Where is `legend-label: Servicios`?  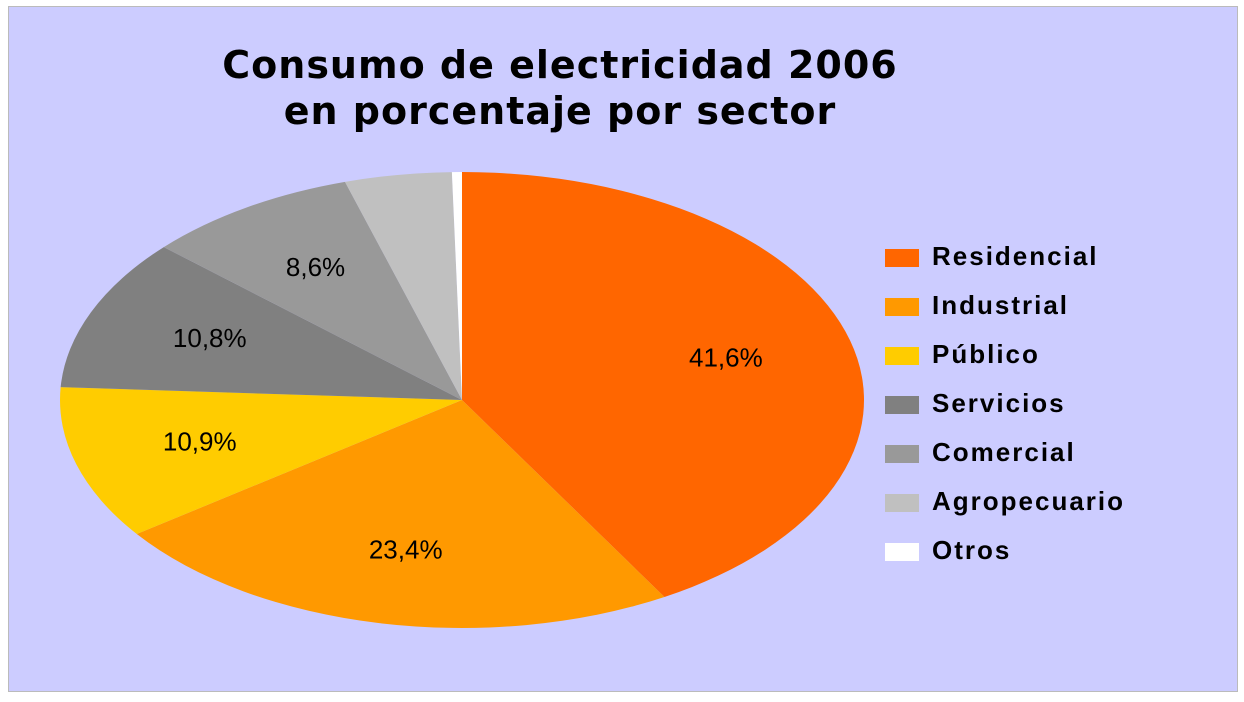
legend-label: Servicios is located at coordinates (999, 403).